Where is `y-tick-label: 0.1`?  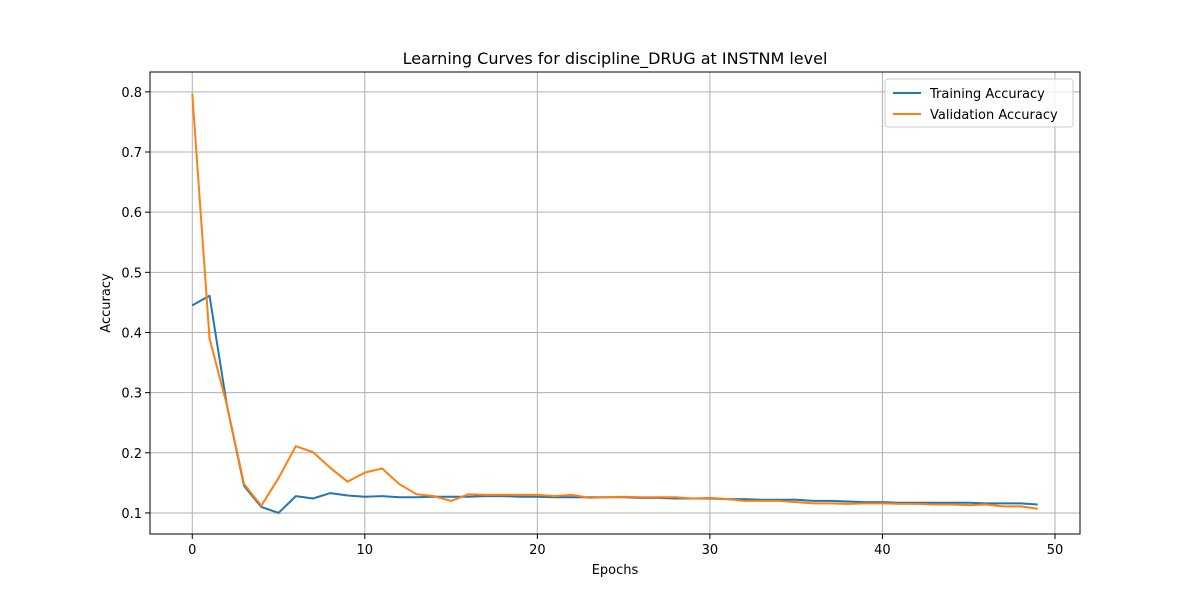
y-tick-label: 0.1 is located at coordinates (131, 514).